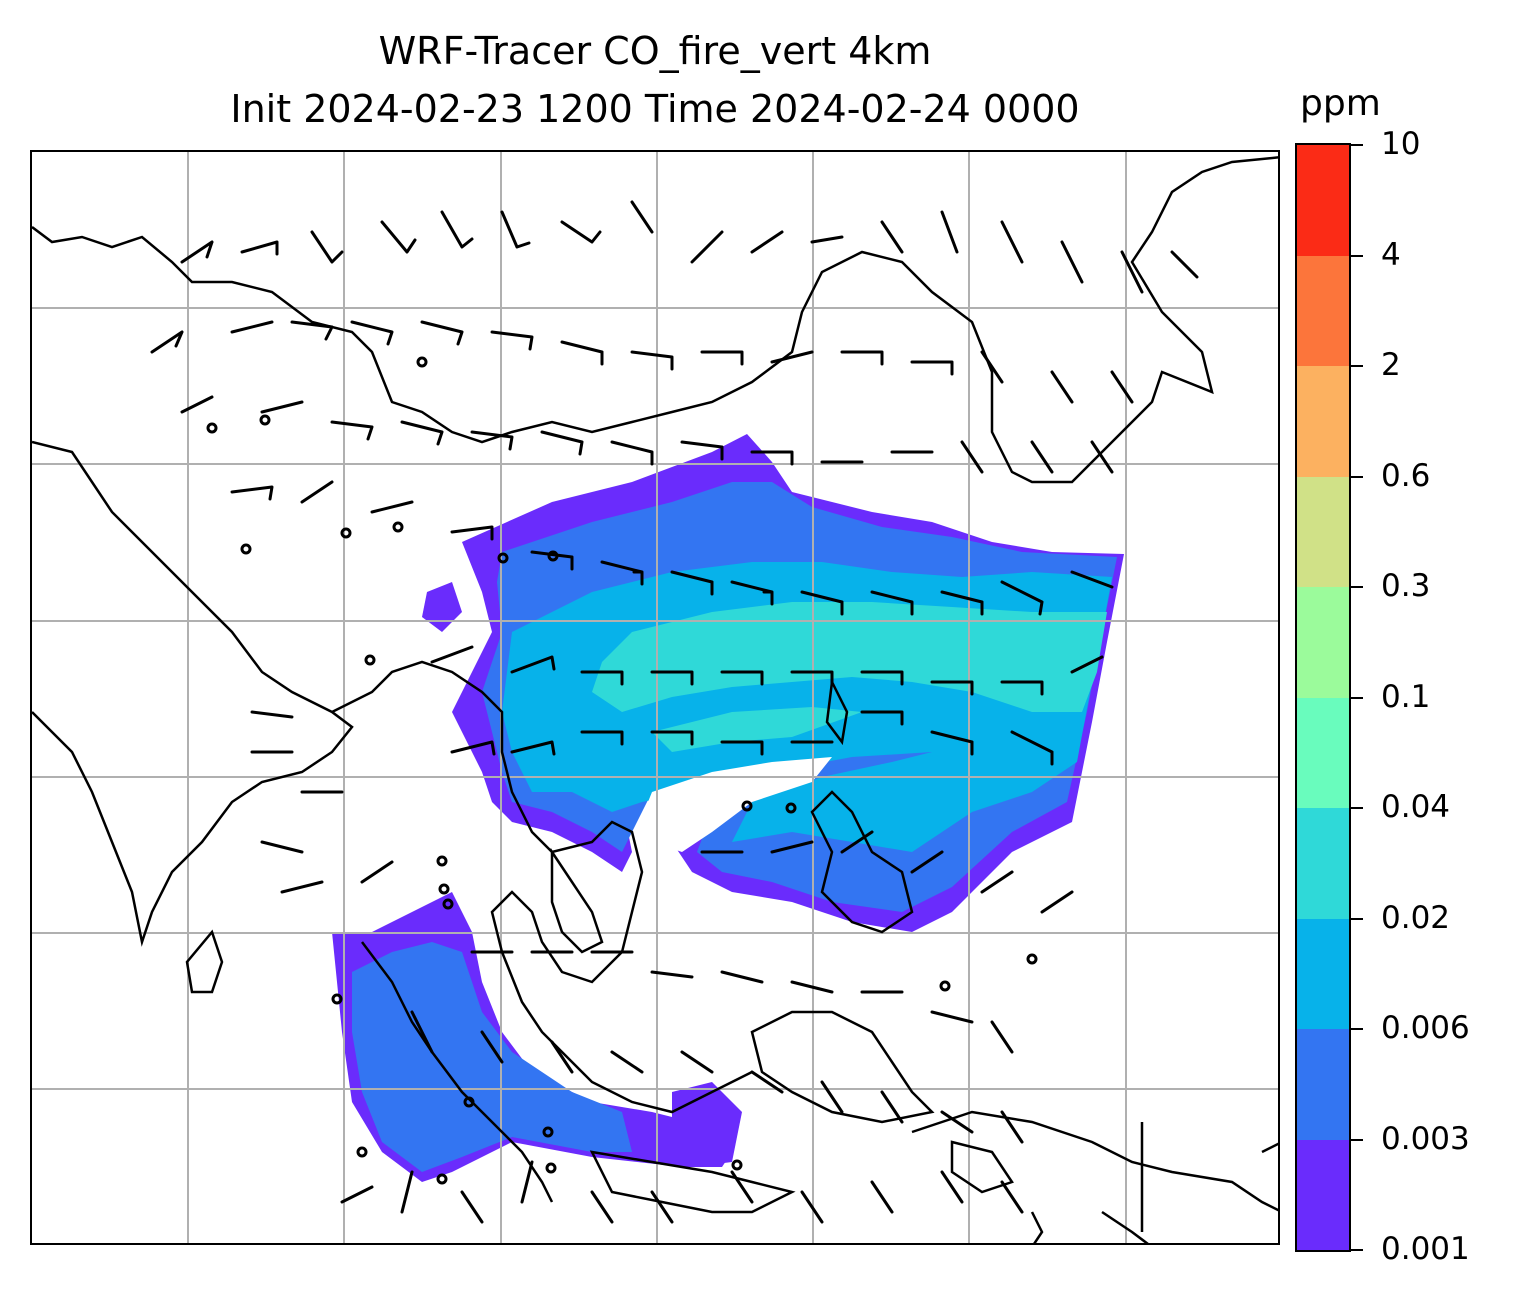 The width and height of the screenshot is (1528, 1306). Describe the element at coordinates (655, 51) in the screenshot. I see `map-title-line1: WRF-Tracer CO_fire_vert 4km` at that location.